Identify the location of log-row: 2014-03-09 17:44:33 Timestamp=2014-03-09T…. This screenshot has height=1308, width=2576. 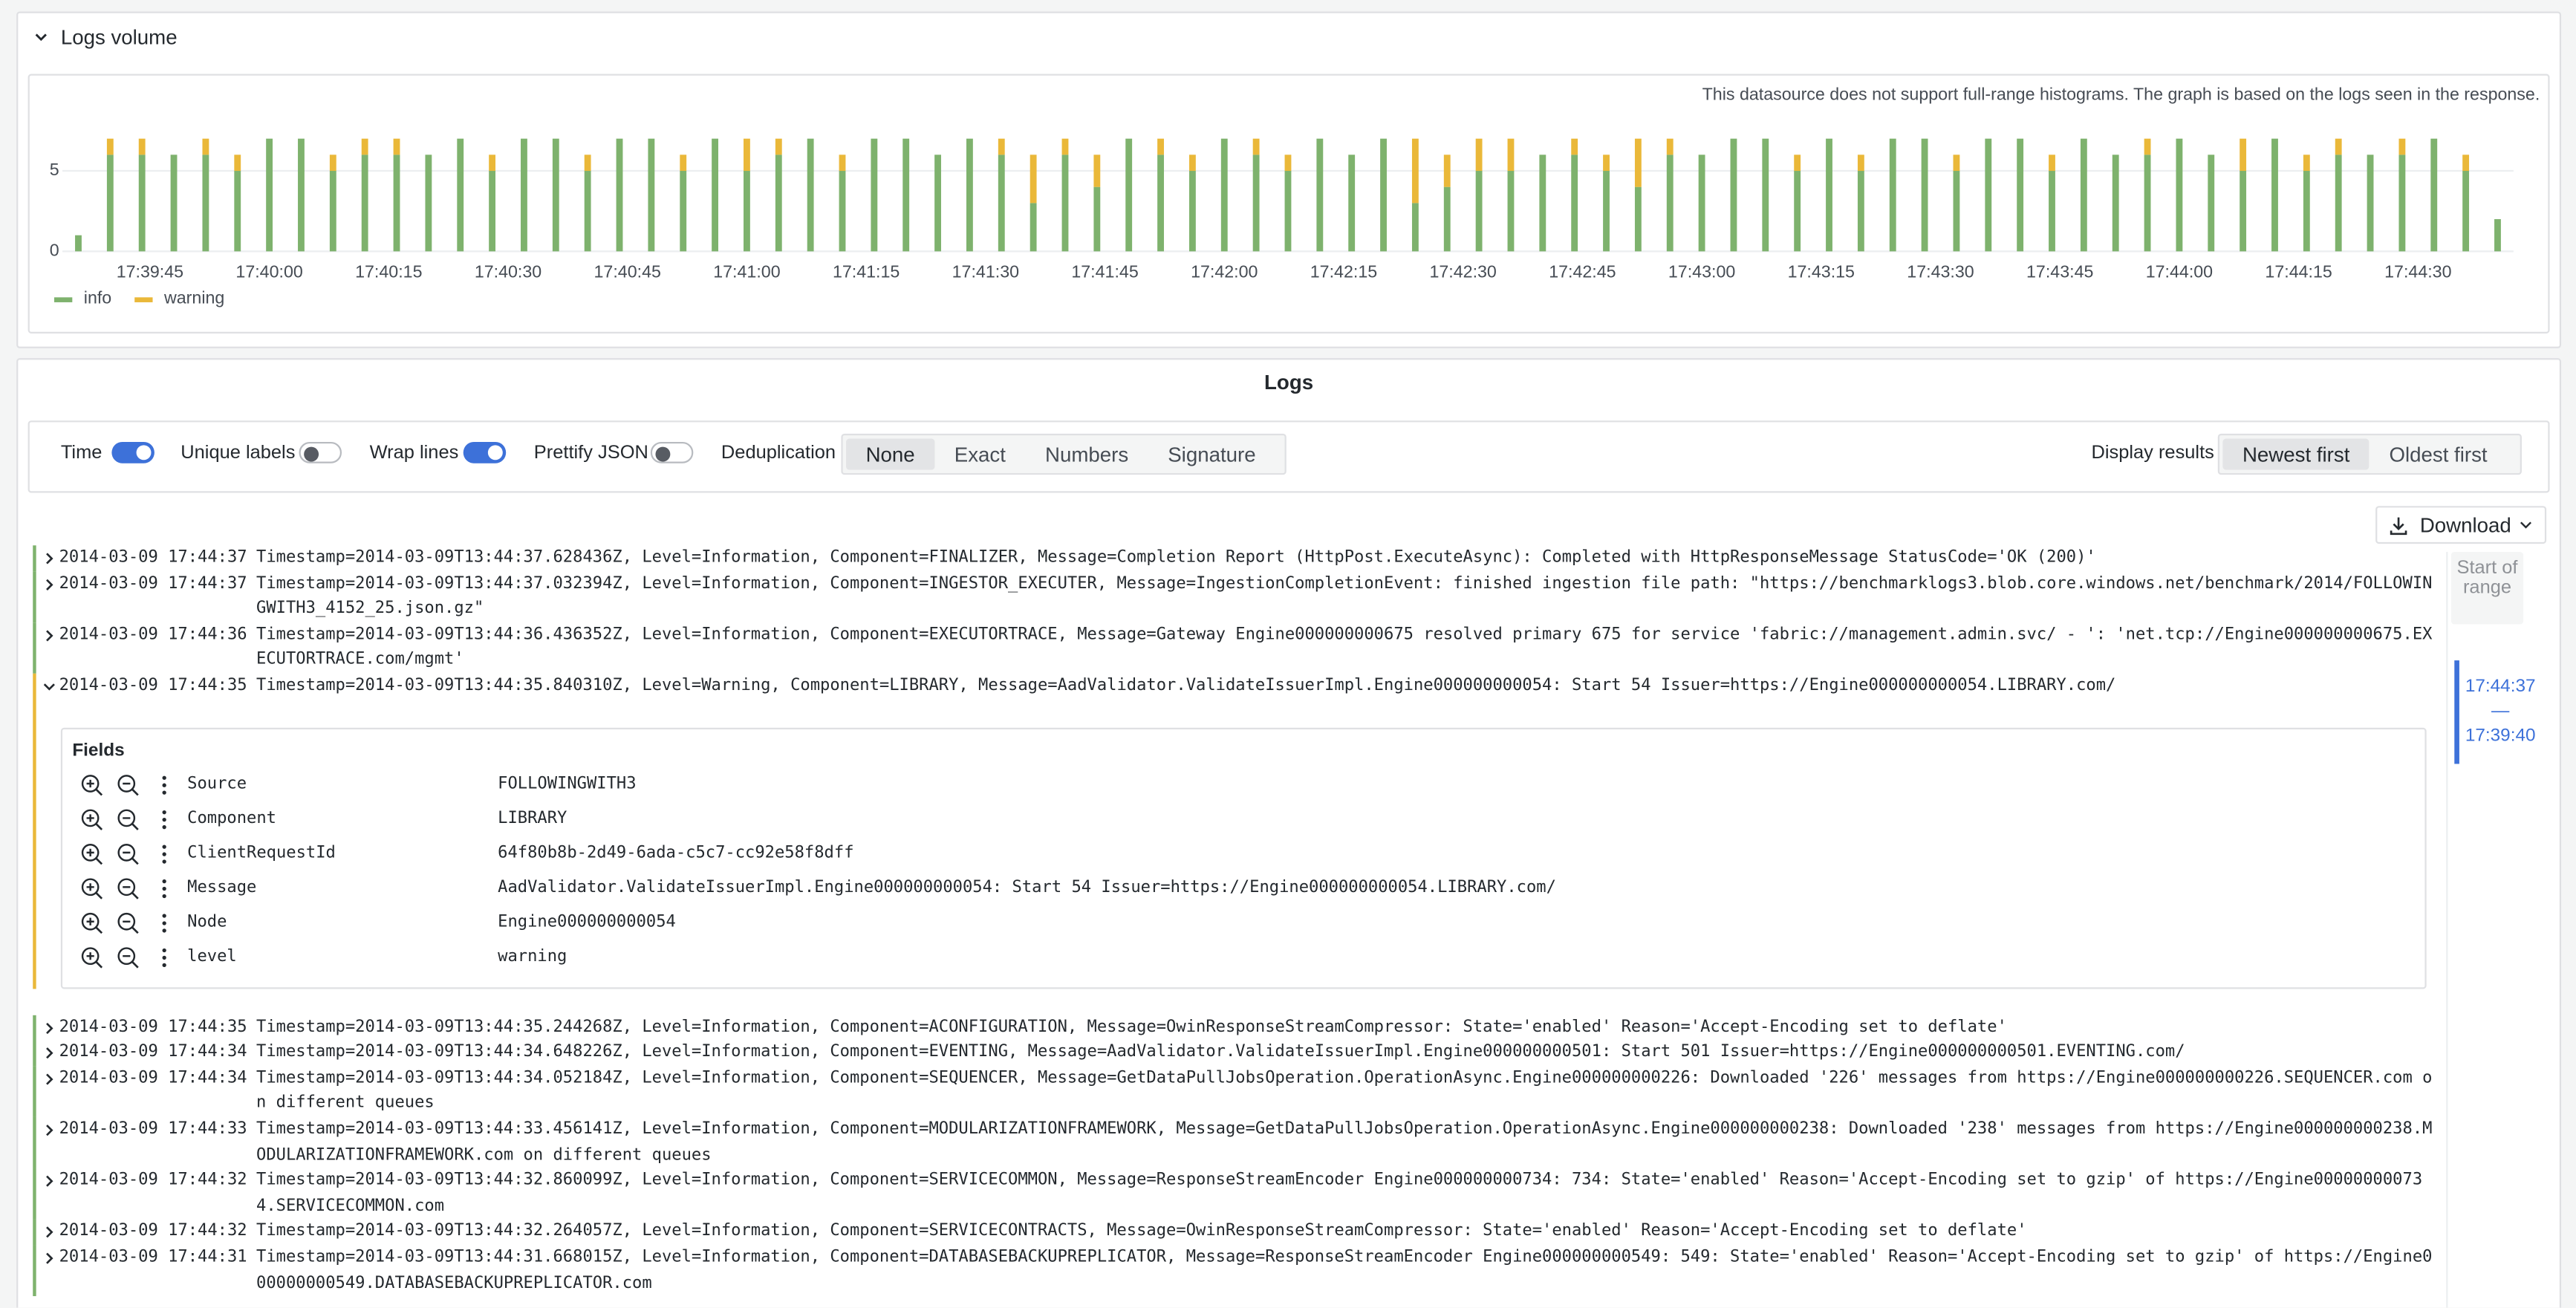
(1235, 1142).